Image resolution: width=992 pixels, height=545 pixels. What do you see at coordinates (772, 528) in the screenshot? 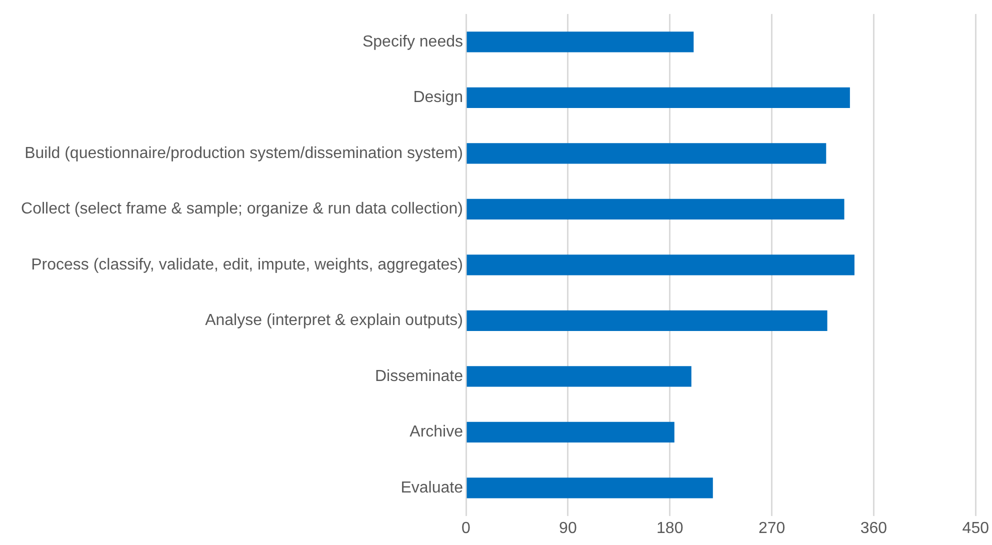
I see `x-tick-label: 270` at bounding box center [772, 528].